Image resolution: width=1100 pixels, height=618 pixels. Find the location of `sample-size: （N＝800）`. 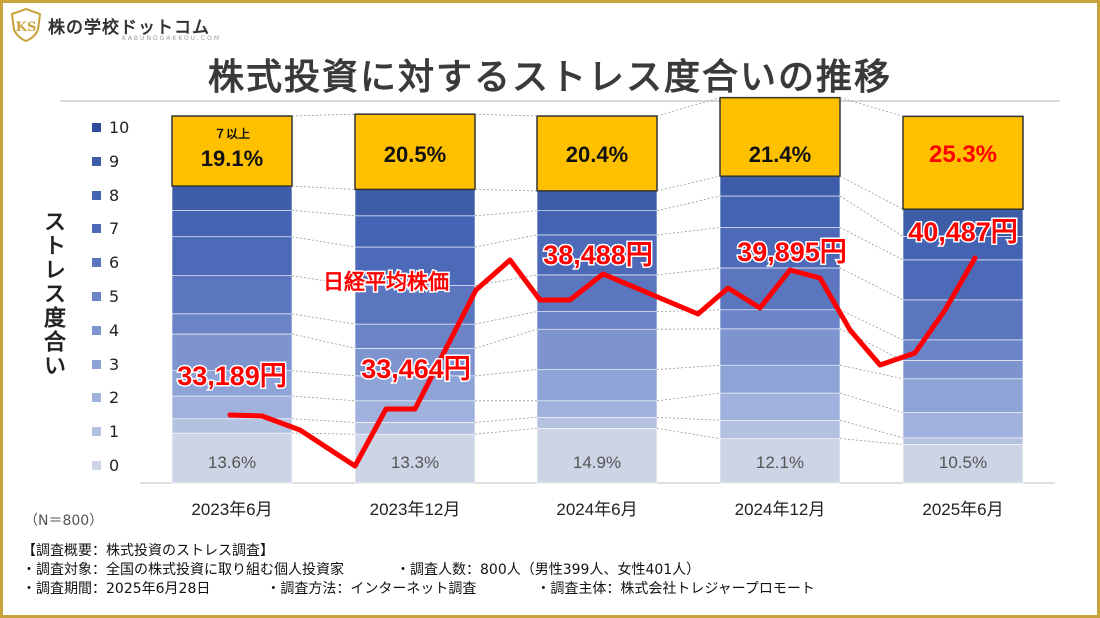

sample-size: （N＝800） is located at coordinates (64, 521).